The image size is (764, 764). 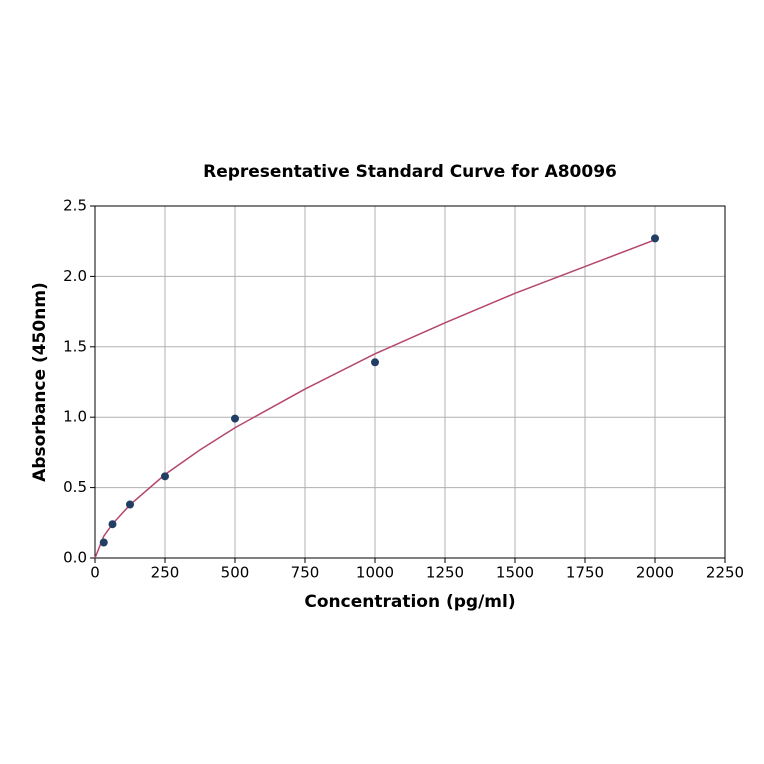 I want to click on y-tick-label: 2.5, so click(x=75, y=206).